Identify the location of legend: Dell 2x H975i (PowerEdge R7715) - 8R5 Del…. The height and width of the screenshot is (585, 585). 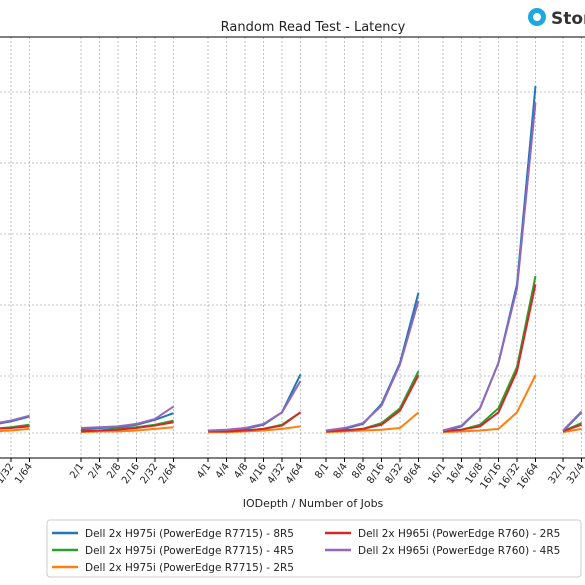
(314, 548).